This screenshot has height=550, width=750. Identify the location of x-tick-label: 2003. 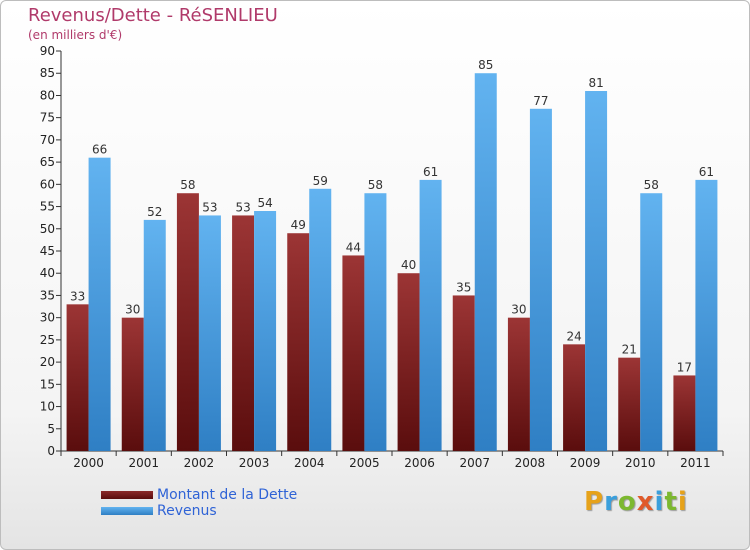
(254, 463).